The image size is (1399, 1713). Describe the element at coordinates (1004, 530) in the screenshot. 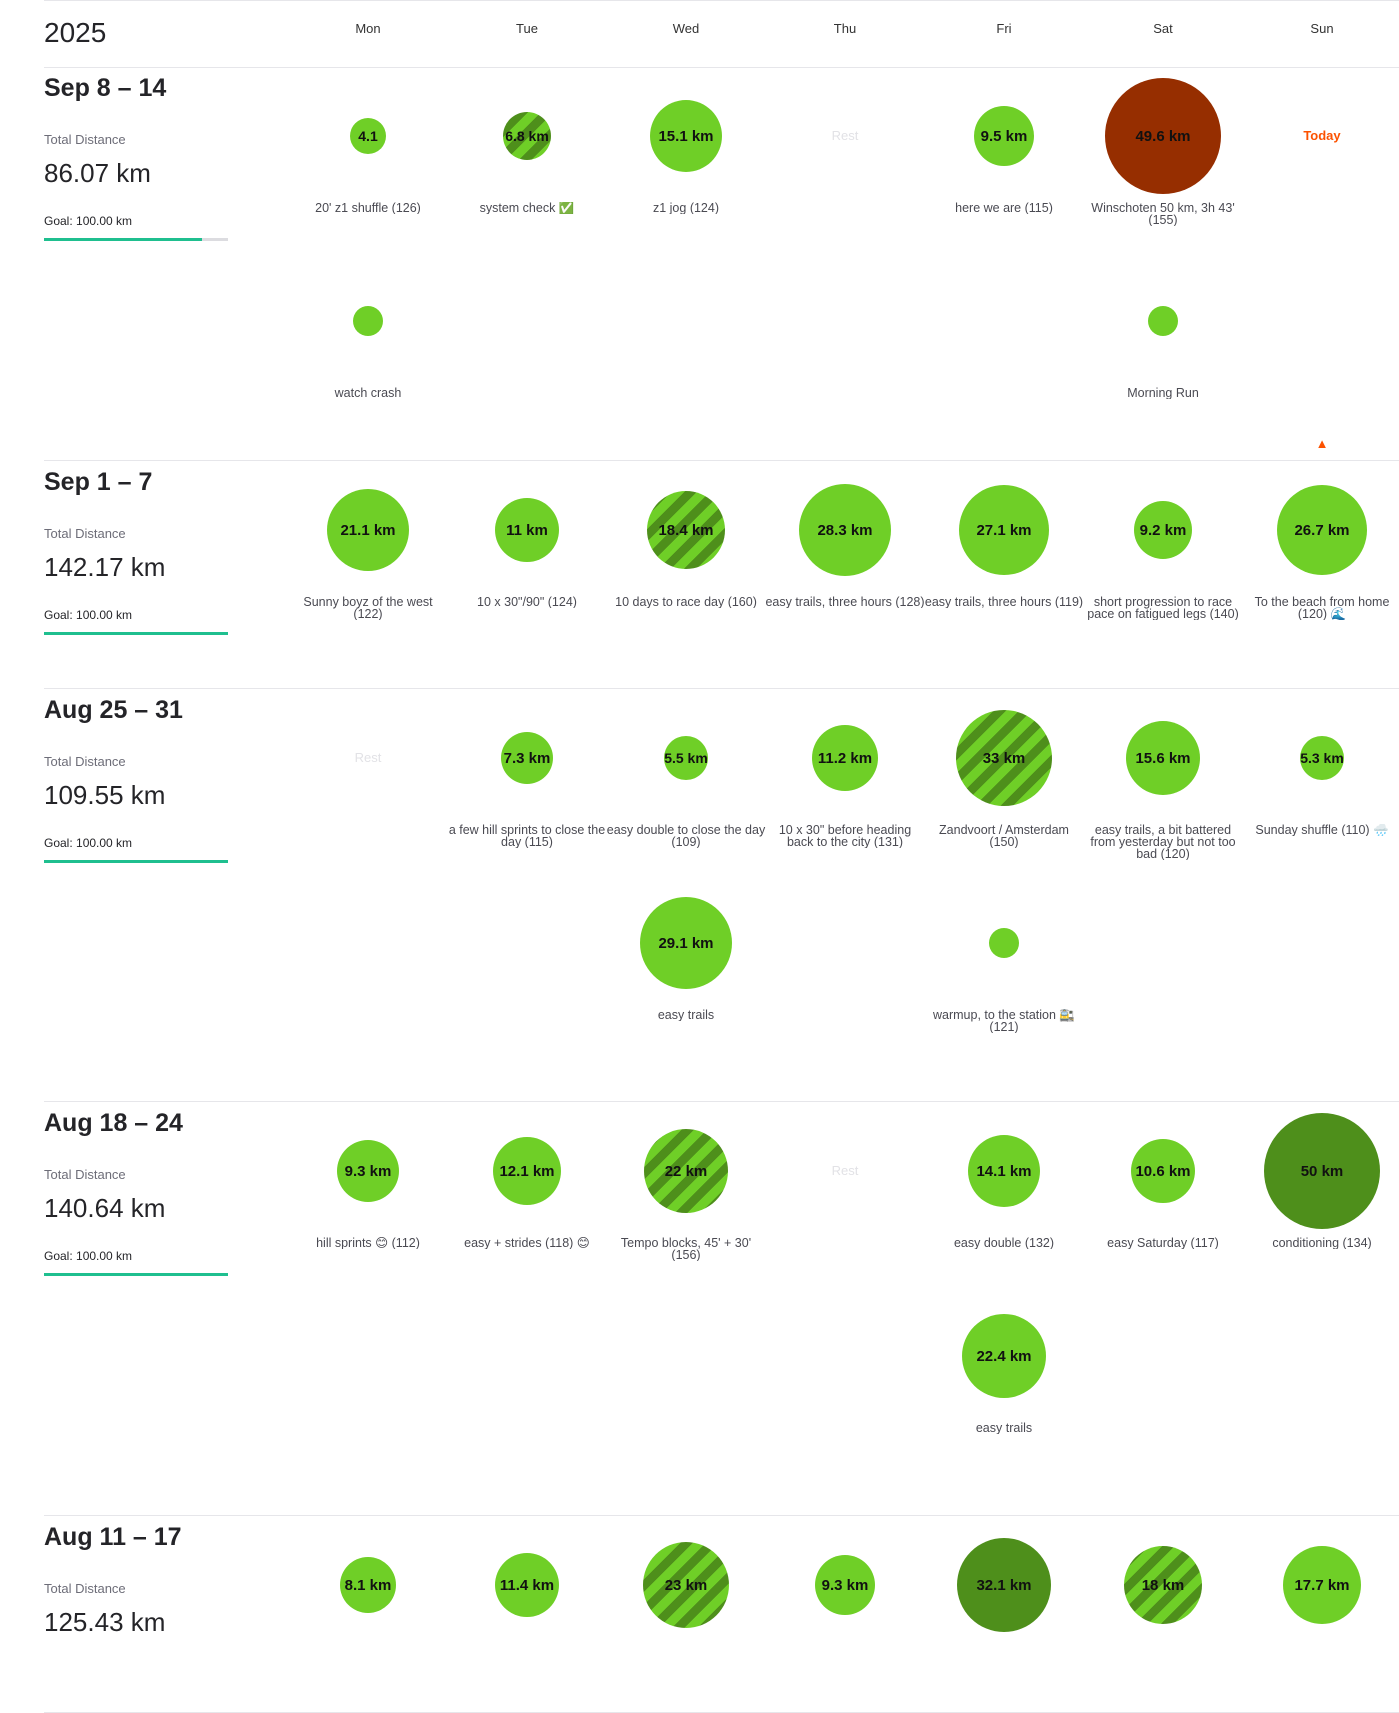

I see `activity-circle: 27.1 km` at that location.